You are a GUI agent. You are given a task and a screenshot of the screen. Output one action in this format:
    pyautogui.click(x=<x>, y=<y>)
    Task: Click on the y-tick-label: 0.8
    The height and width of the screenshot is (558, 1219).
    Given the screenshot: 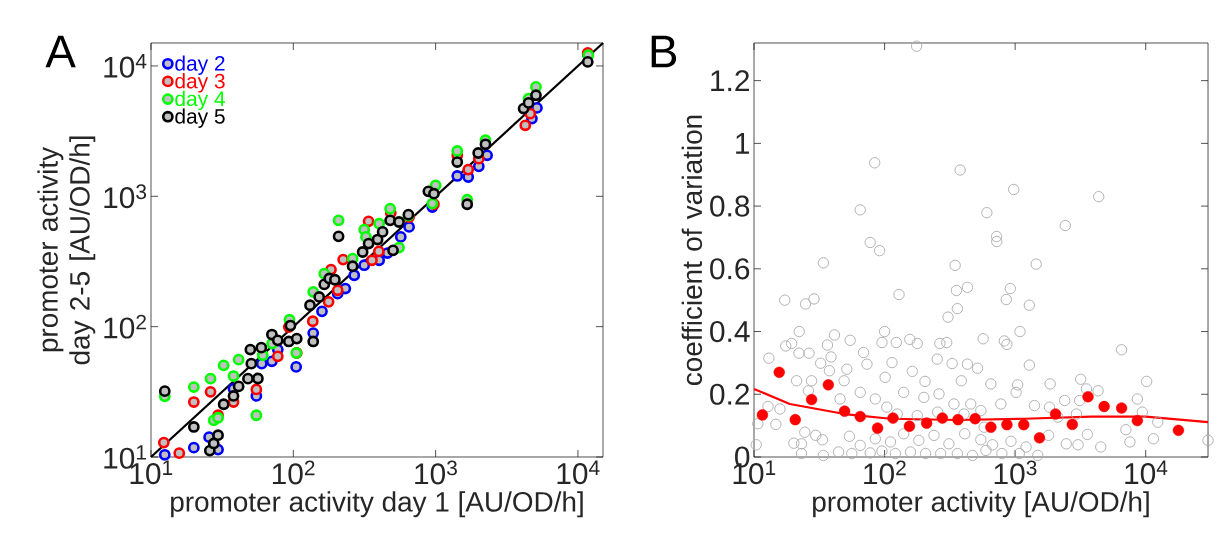 What is the action you would take?
    pyautogui.click(x=730, y=206)
    